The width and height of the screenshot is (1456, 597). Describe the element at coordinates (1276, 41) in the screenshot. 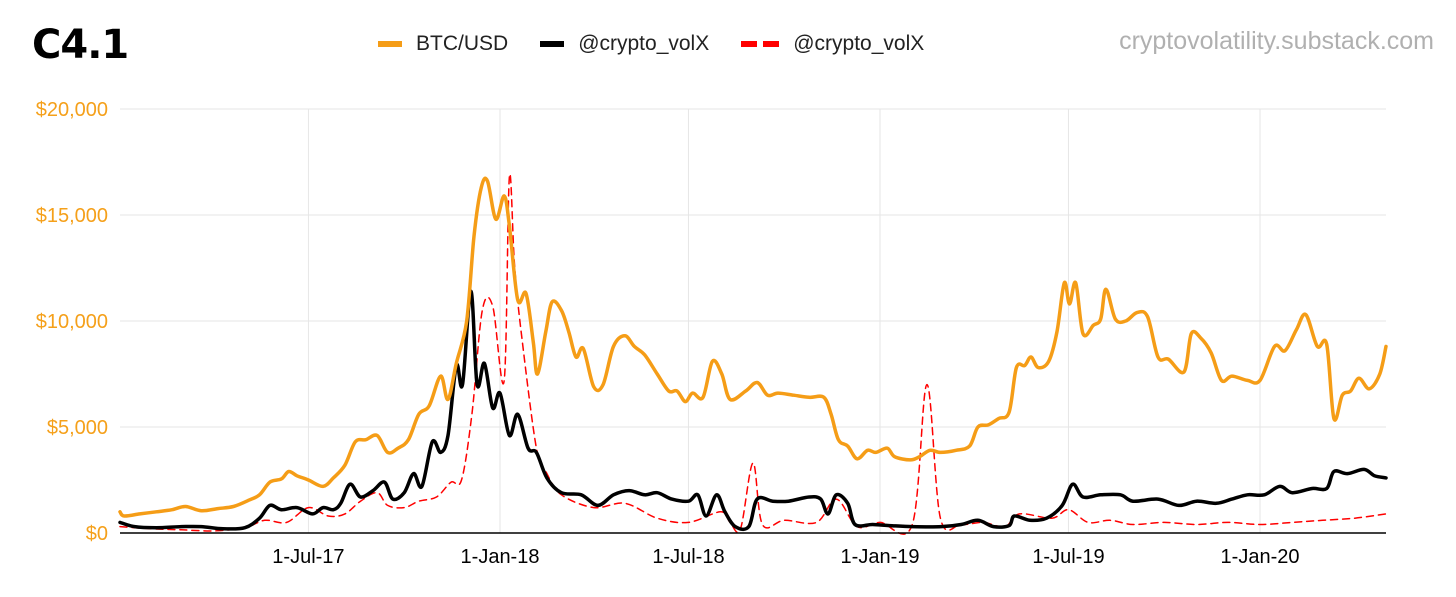

I see `source-credit: cryptovolatility.substack.com` at that location.